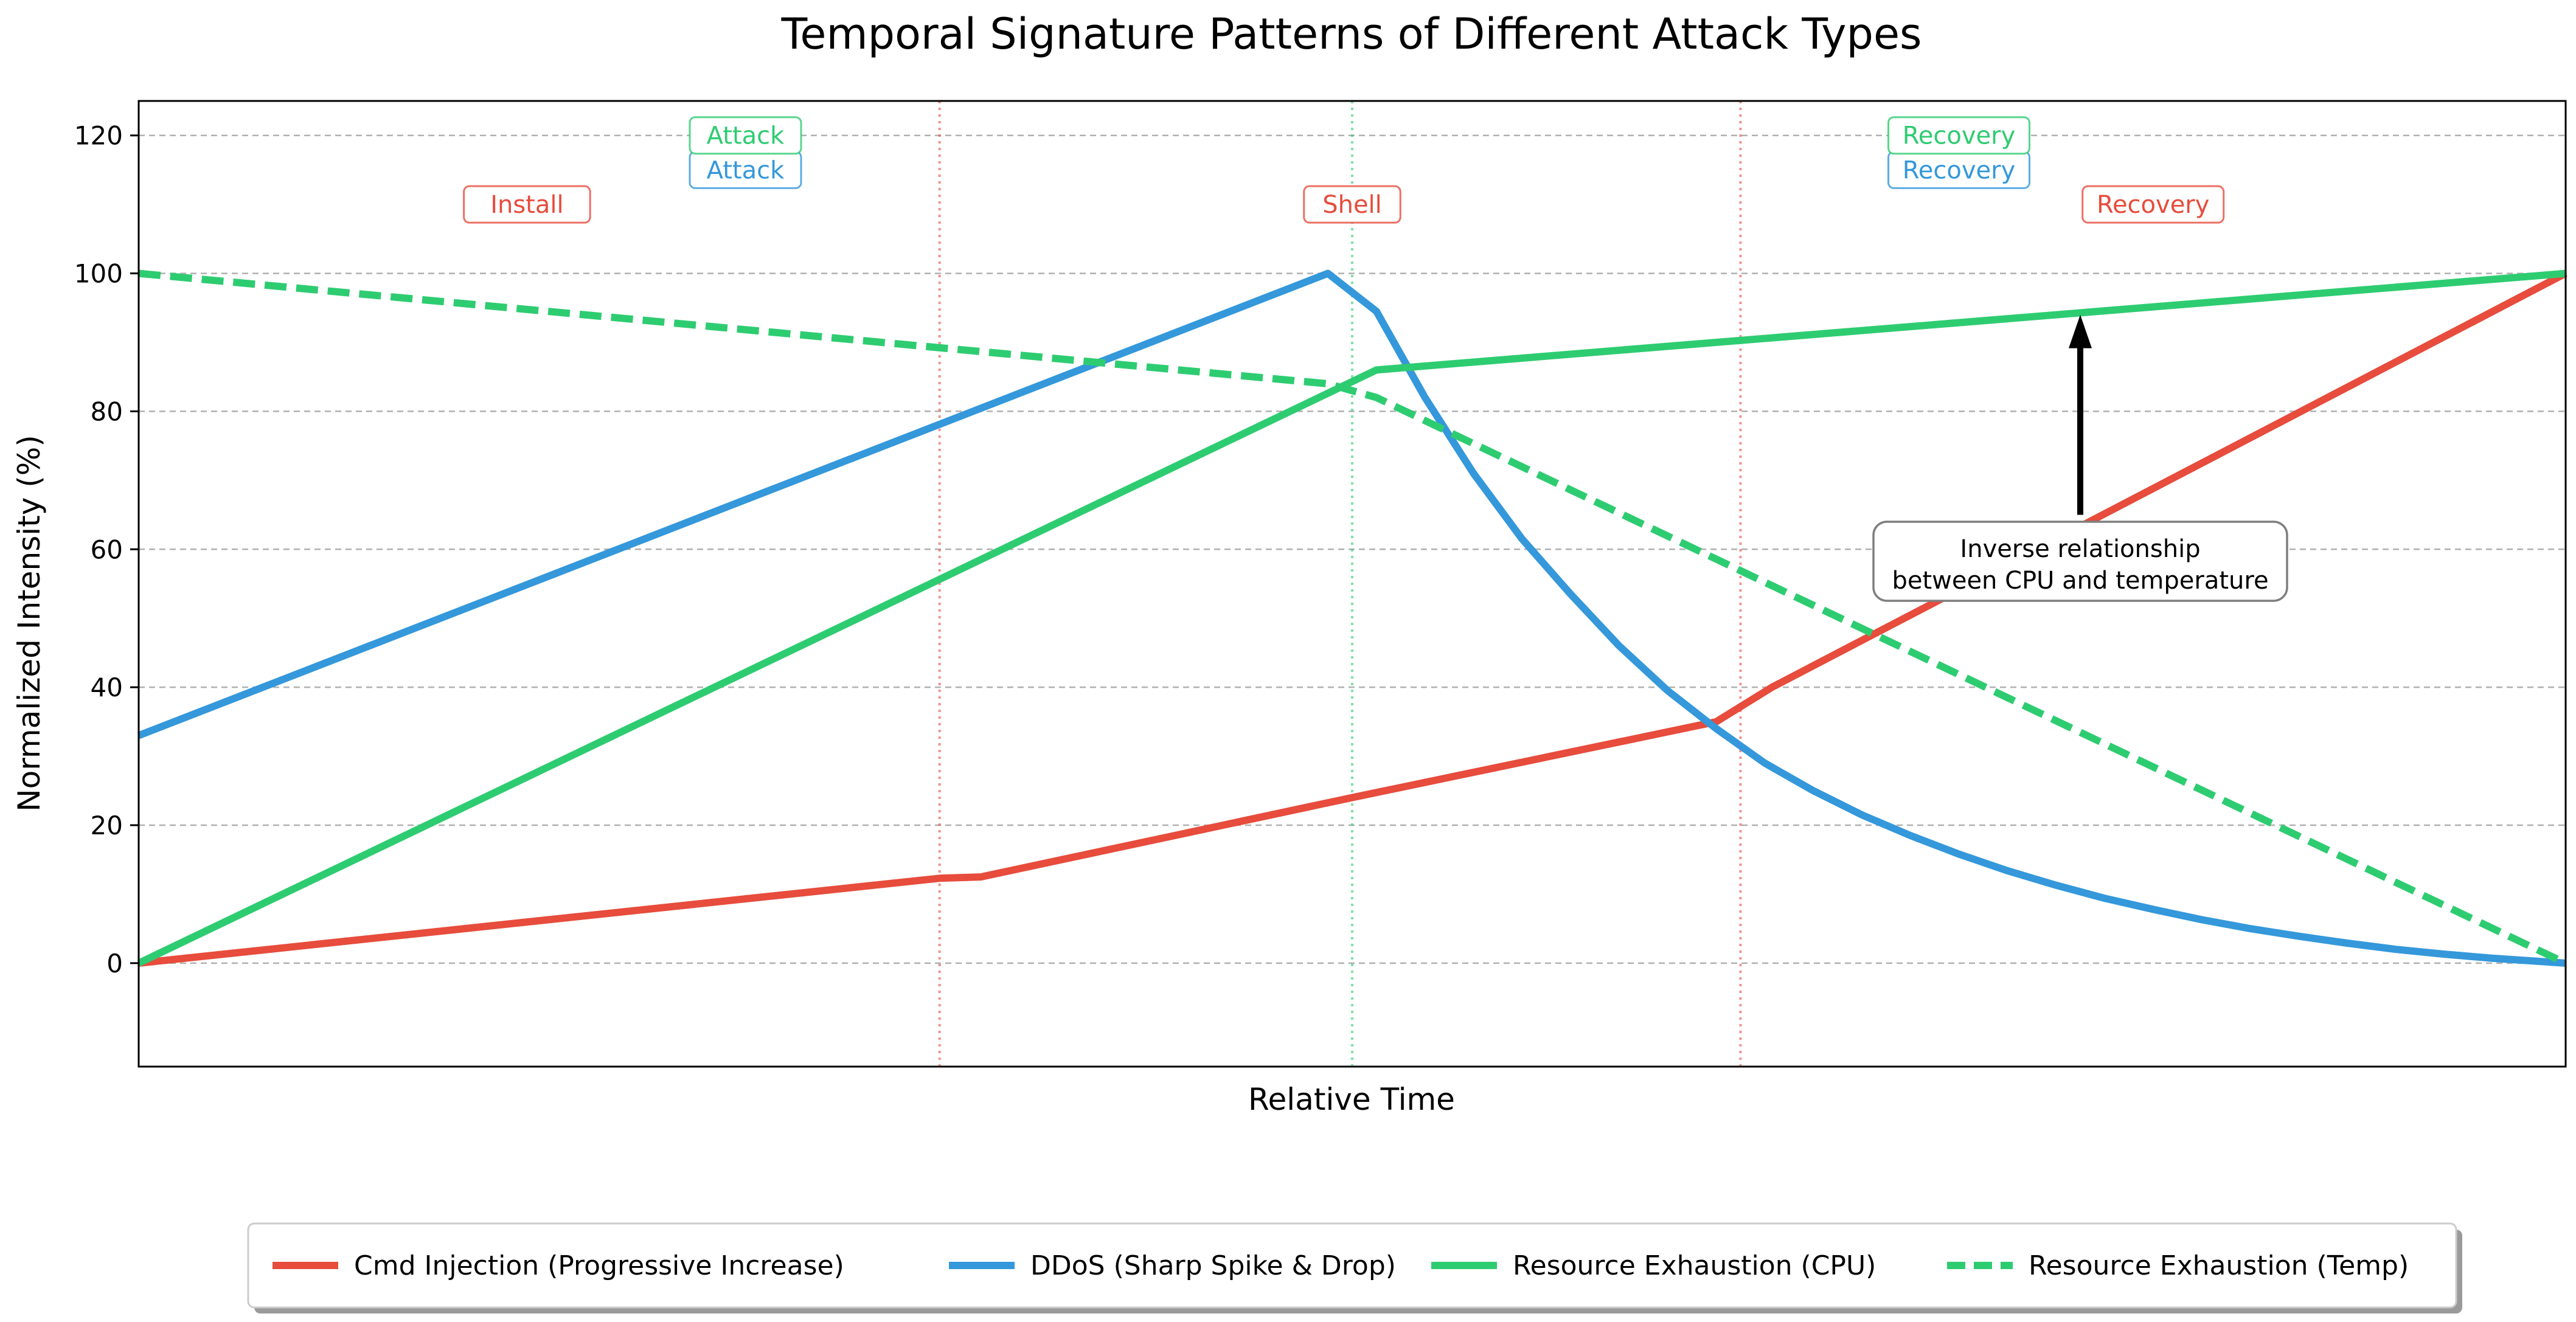  Describe the element at coordinates (599, 1266) in the screenshot. I see `legend-label-1: Cmd Injection (Progressive Increase)` at that location.